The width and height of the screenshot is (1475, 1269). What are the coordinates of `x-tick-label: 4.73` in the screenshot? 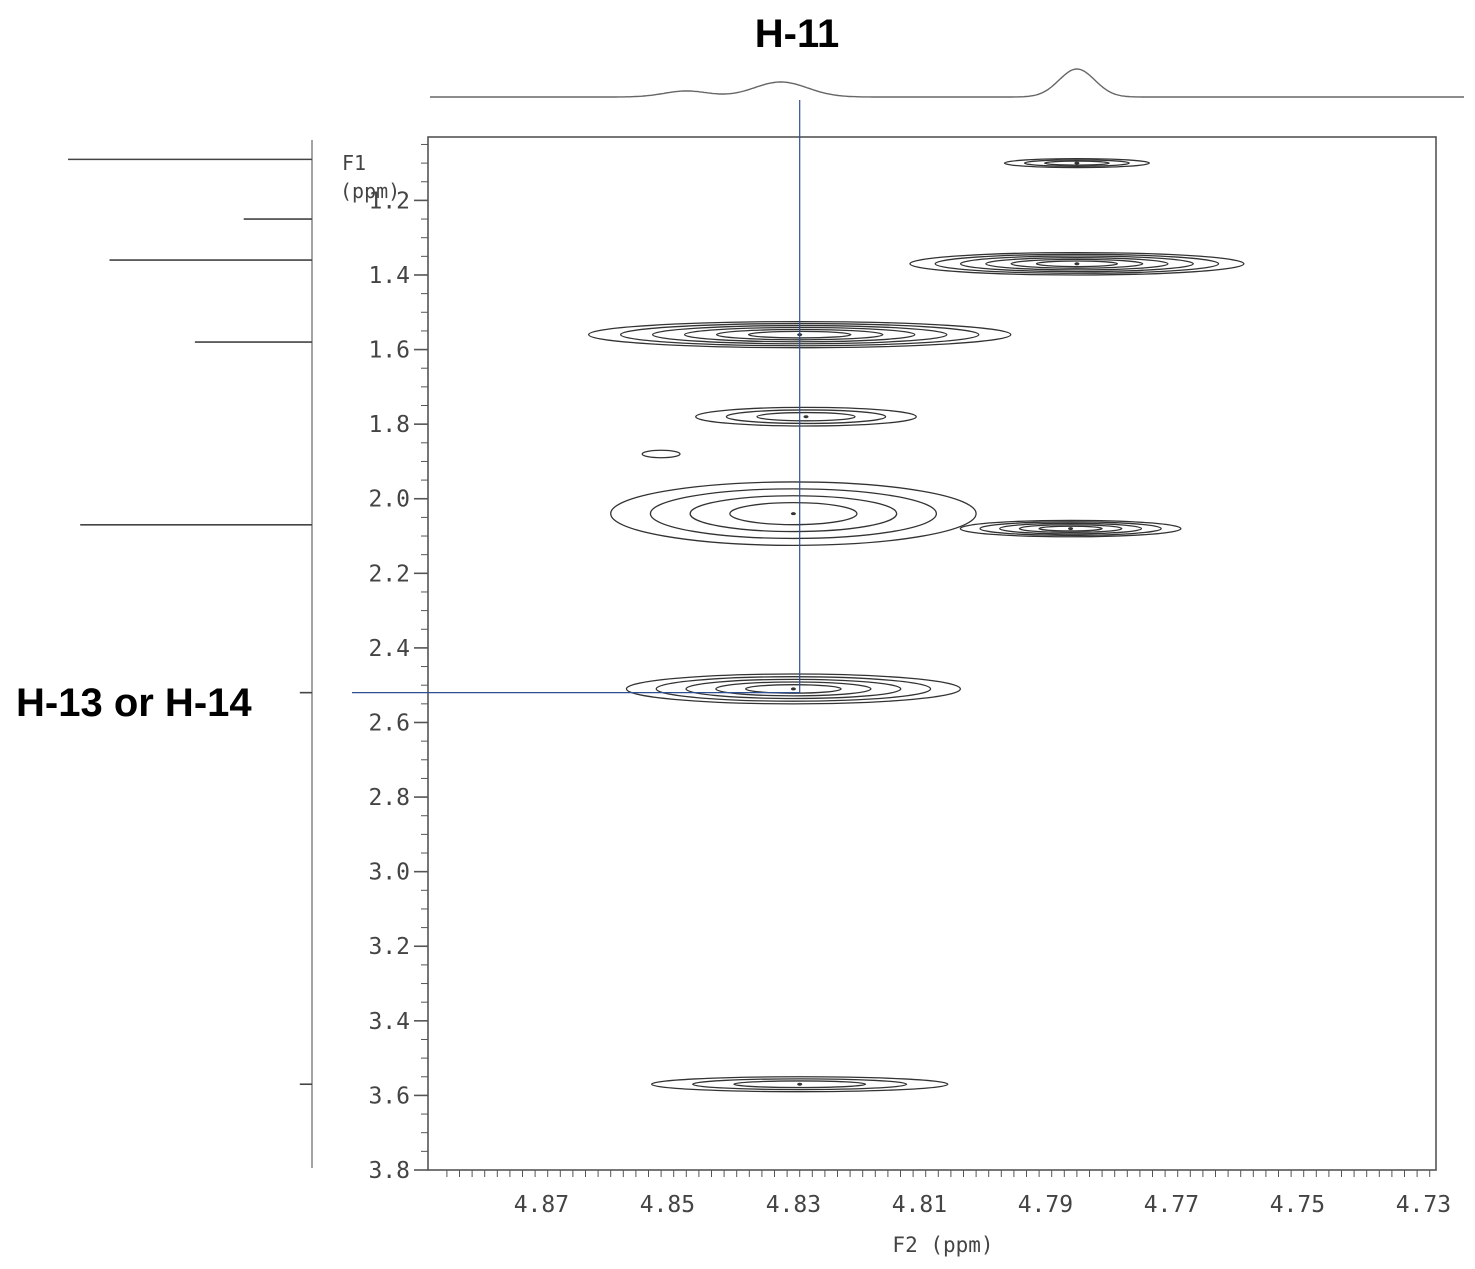 It's located at (1423, 1205).